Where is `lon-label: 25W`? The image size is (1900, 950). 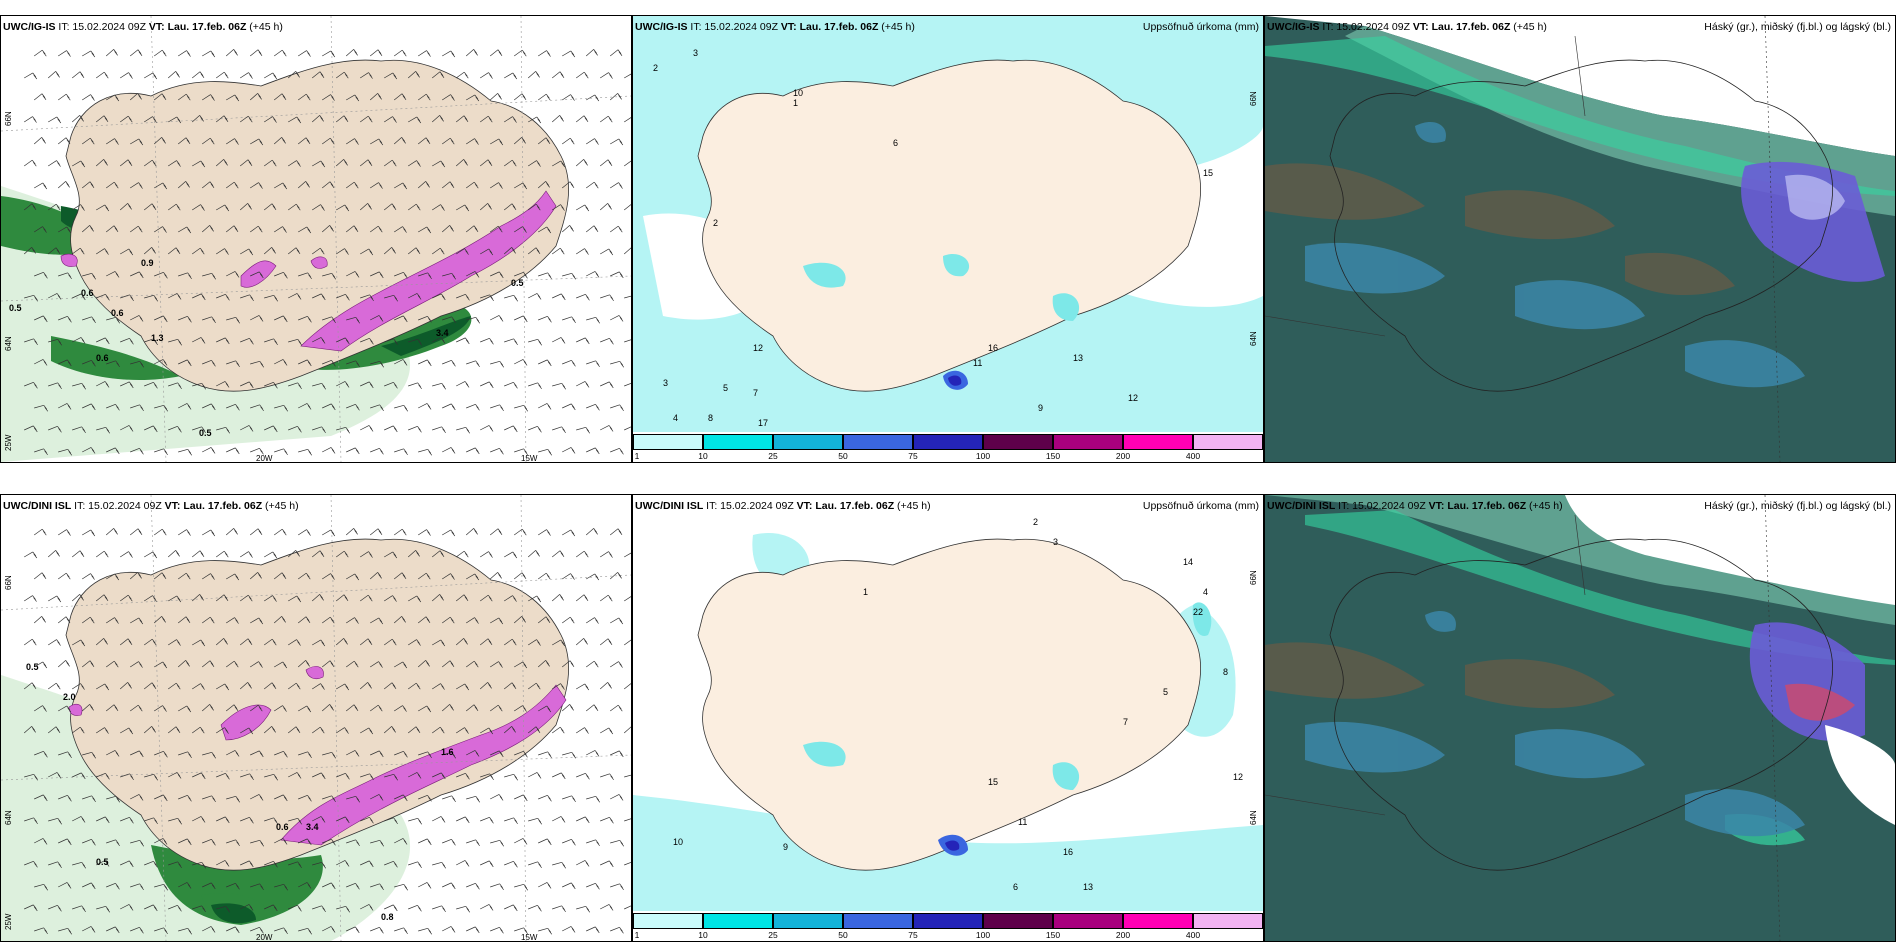 lon-label: 25W is located at coordinates (8, 442).